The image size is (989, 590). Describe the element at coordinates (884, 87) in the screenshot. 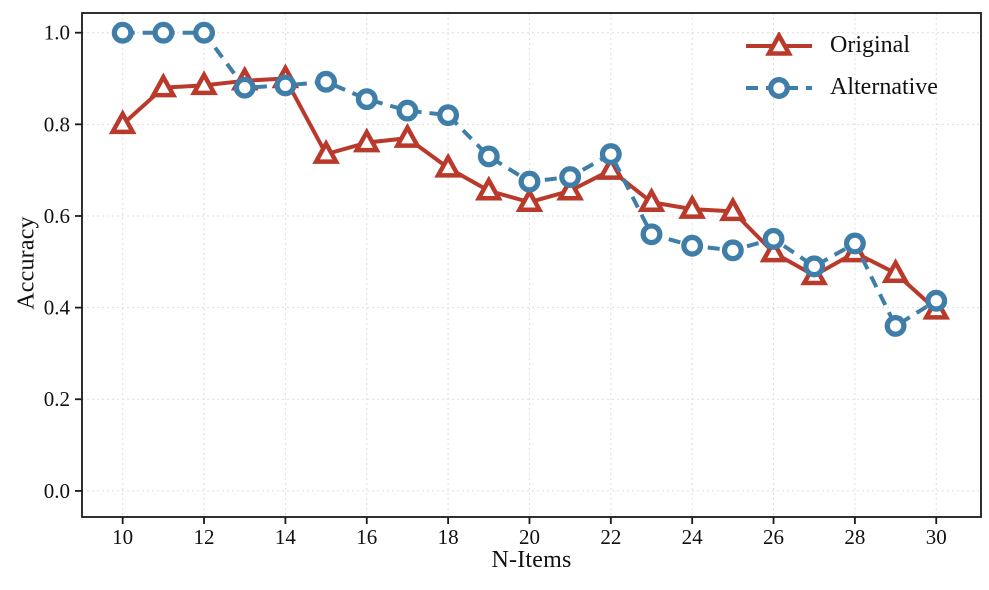

I see `legend-alternative-label: Alternative` at that location.